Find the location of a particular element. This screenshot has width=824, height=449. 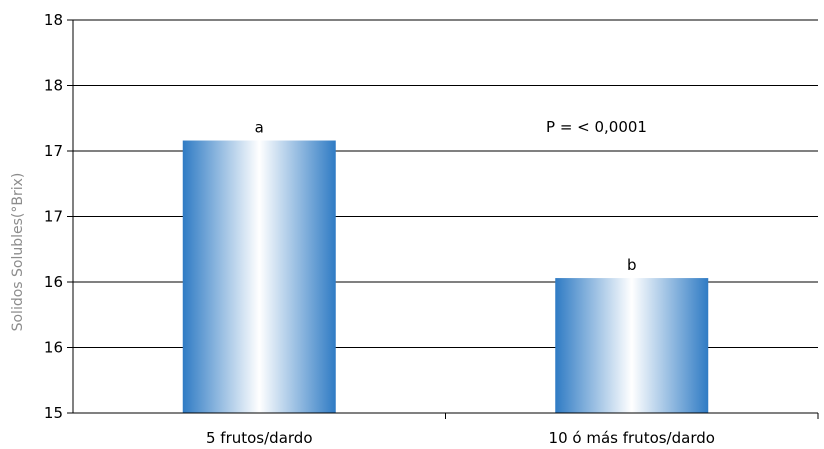

x-ticks: 5 frutos/dardo 10 ó más frutos/dardo is located at coordinates (512, 430).